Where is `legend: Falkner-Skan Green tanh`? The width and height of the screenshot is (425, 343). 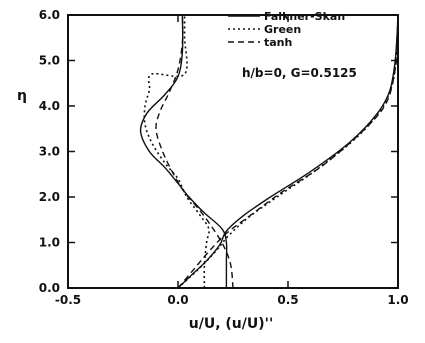
legend: Falkner-Skan Green tanh is located at coordinates (286, 29).